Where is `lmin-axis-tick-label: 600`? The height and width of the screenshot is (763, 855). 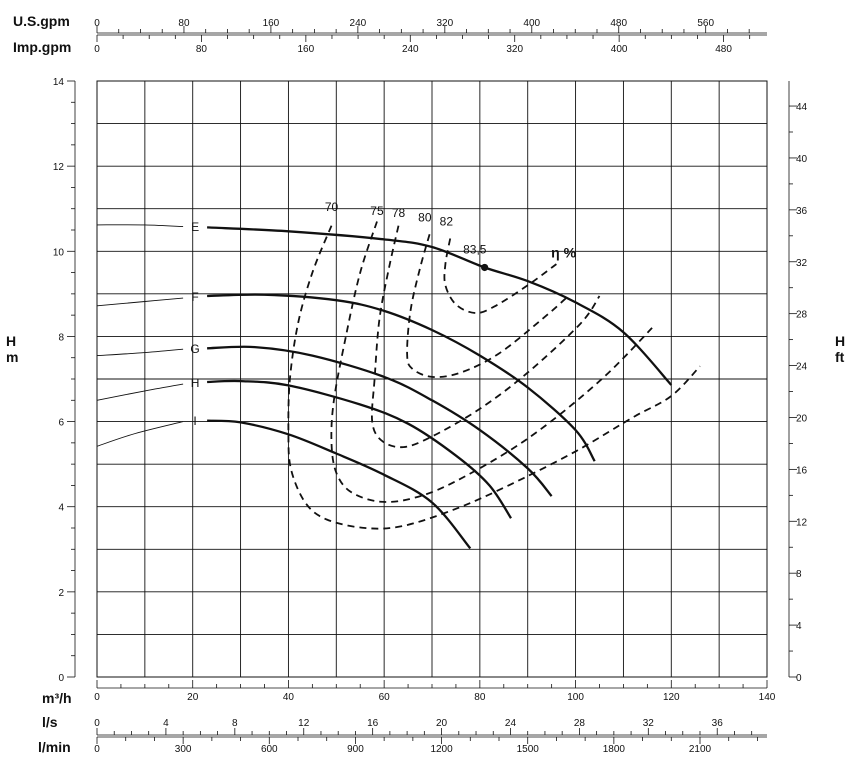 lmin-axis-tick-label: 600 is located at coordinates (269, 749).